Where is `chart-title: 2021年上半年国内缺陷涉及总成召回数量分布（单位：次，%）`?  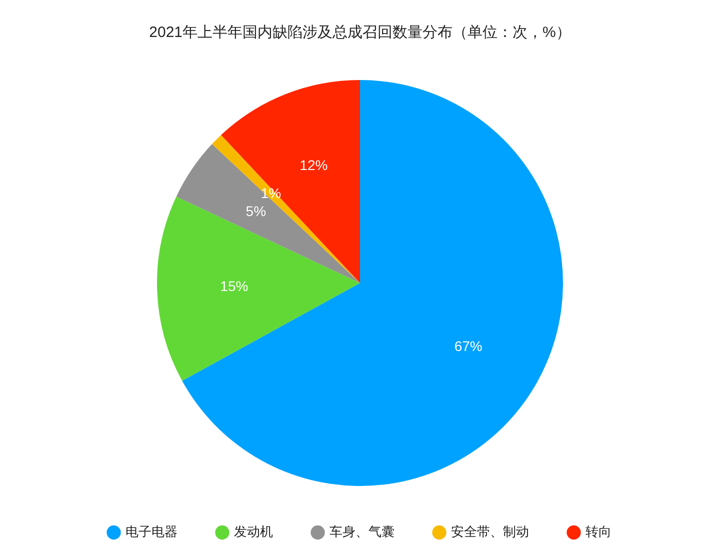 chart-title: 2021年上半年国内缺陷涉及总成召回数量分布（单位：次，%） is located at coordinates (360, 33).